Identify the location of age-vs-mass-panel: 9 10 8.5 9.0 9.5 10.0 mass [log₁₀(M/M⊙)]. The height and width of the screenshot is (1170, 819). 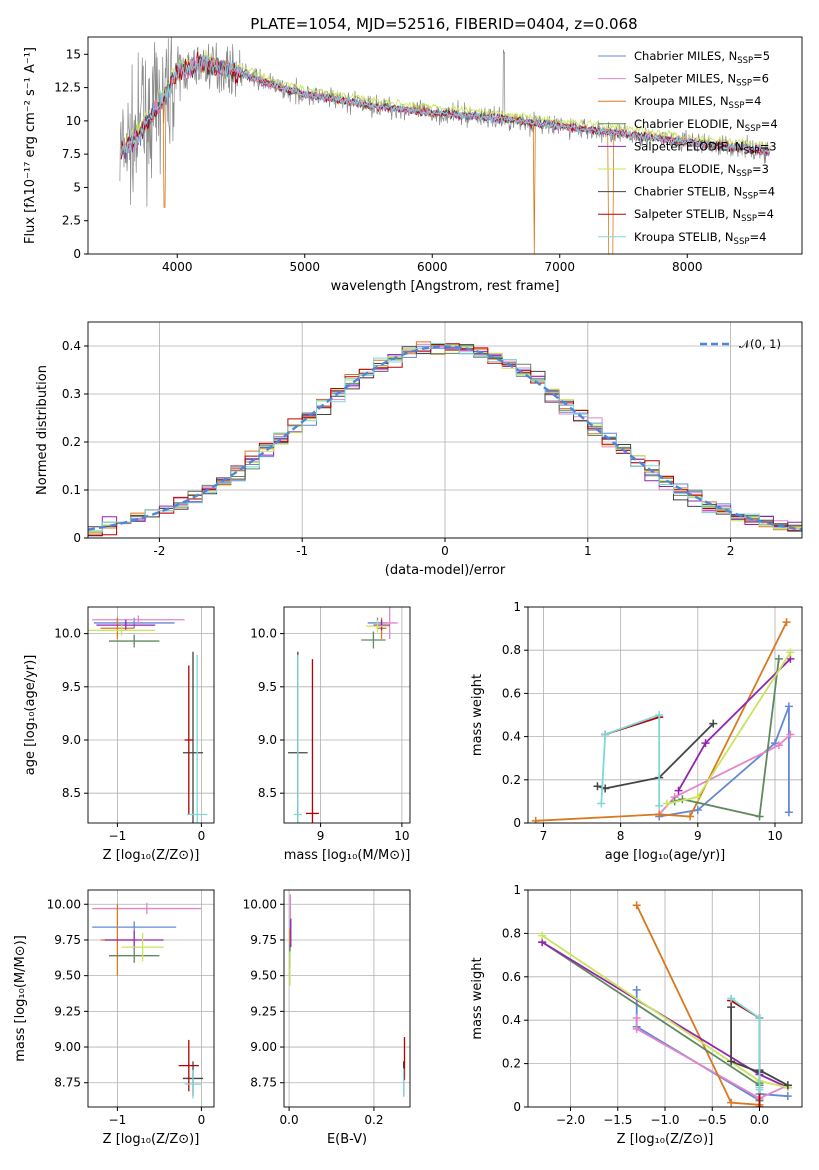
(330, 734).